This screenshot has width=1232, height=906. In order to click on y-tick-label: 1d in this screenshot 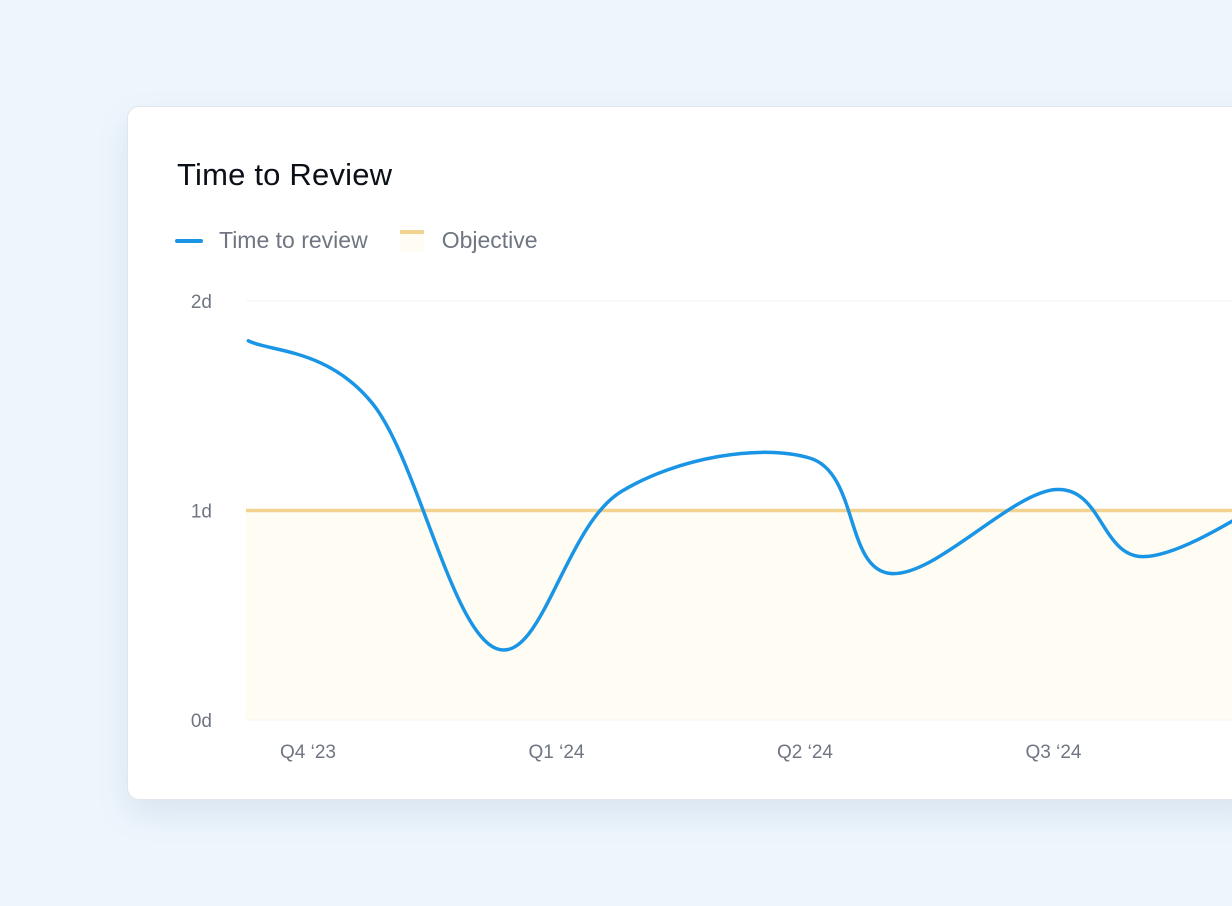, I will do `click(201, 512)`.